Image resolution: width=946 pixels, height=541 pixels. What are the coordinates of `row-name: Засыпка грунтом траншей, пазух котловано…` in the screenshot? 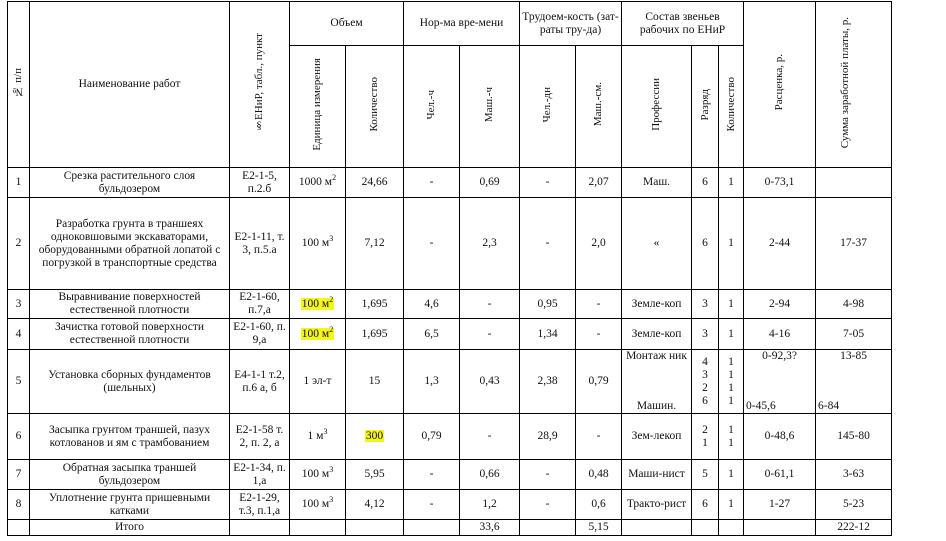 It's located at (129, 436).